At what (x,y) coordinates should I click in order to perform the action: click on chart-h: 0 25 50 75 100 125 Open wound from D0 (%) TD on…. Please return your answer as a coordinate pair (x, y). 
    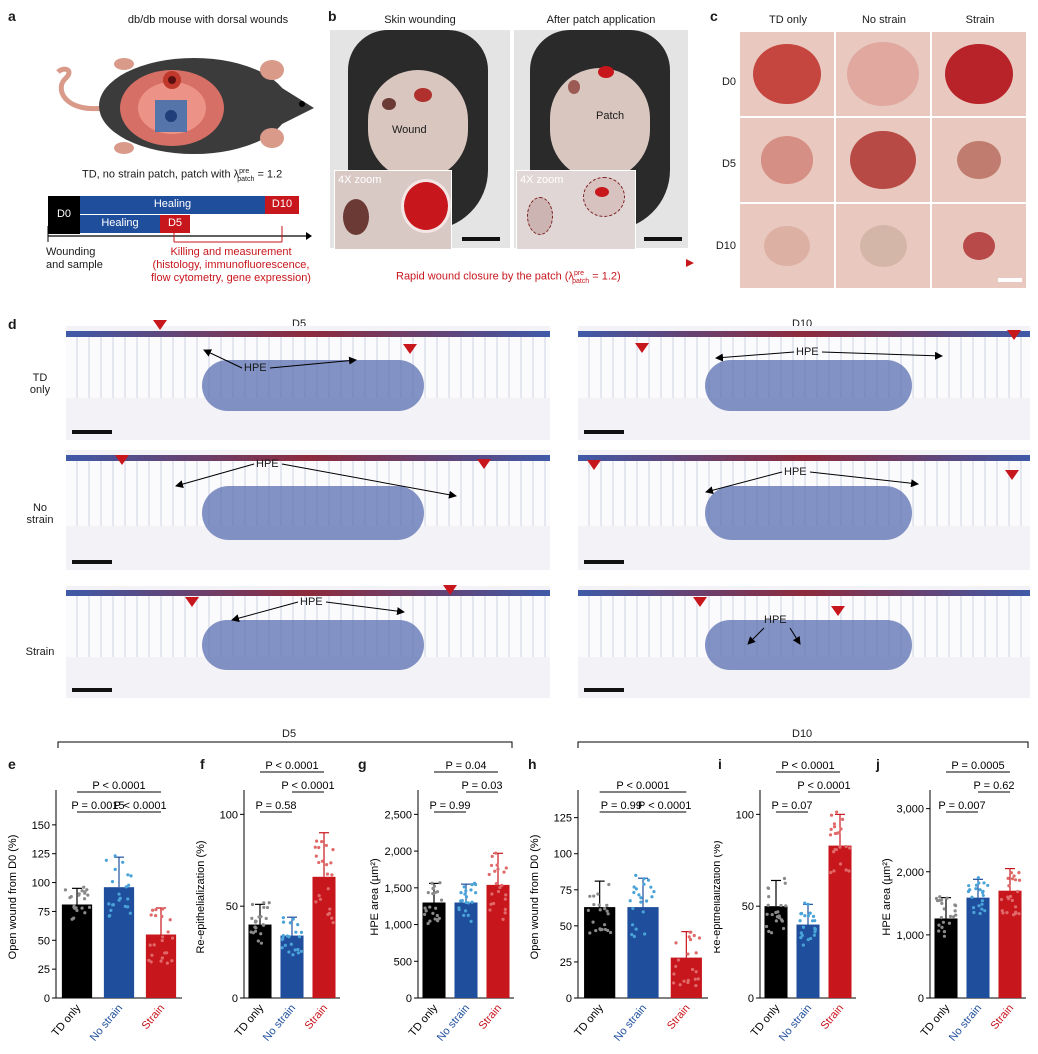
    Looking at the image, I should click on (618, 912).